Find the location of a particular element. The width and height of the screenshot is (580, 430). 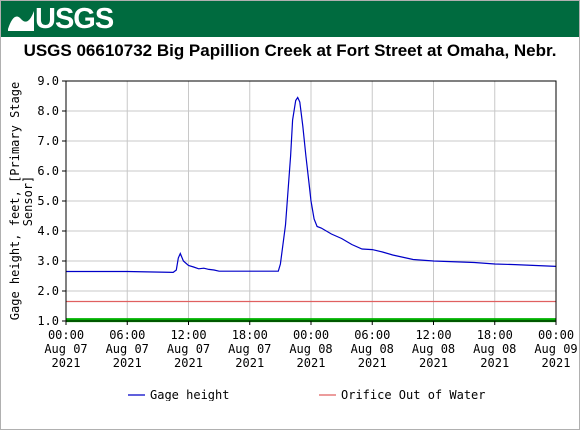

y-tick-label: 9.0 is located at coordinates (48, 81).